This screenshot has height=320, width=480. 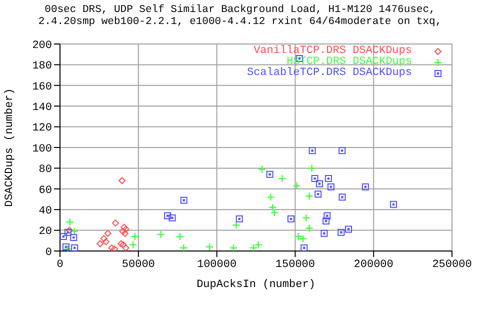 I want to click on x-tick-label: 0, so click(x=60, y=264).